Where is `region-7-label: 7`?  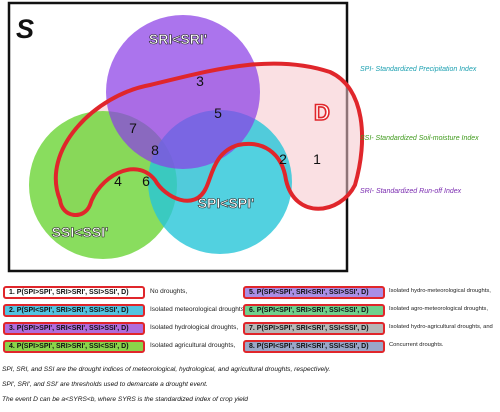
region-7-label: 7 is located at coordinates (133, 128).